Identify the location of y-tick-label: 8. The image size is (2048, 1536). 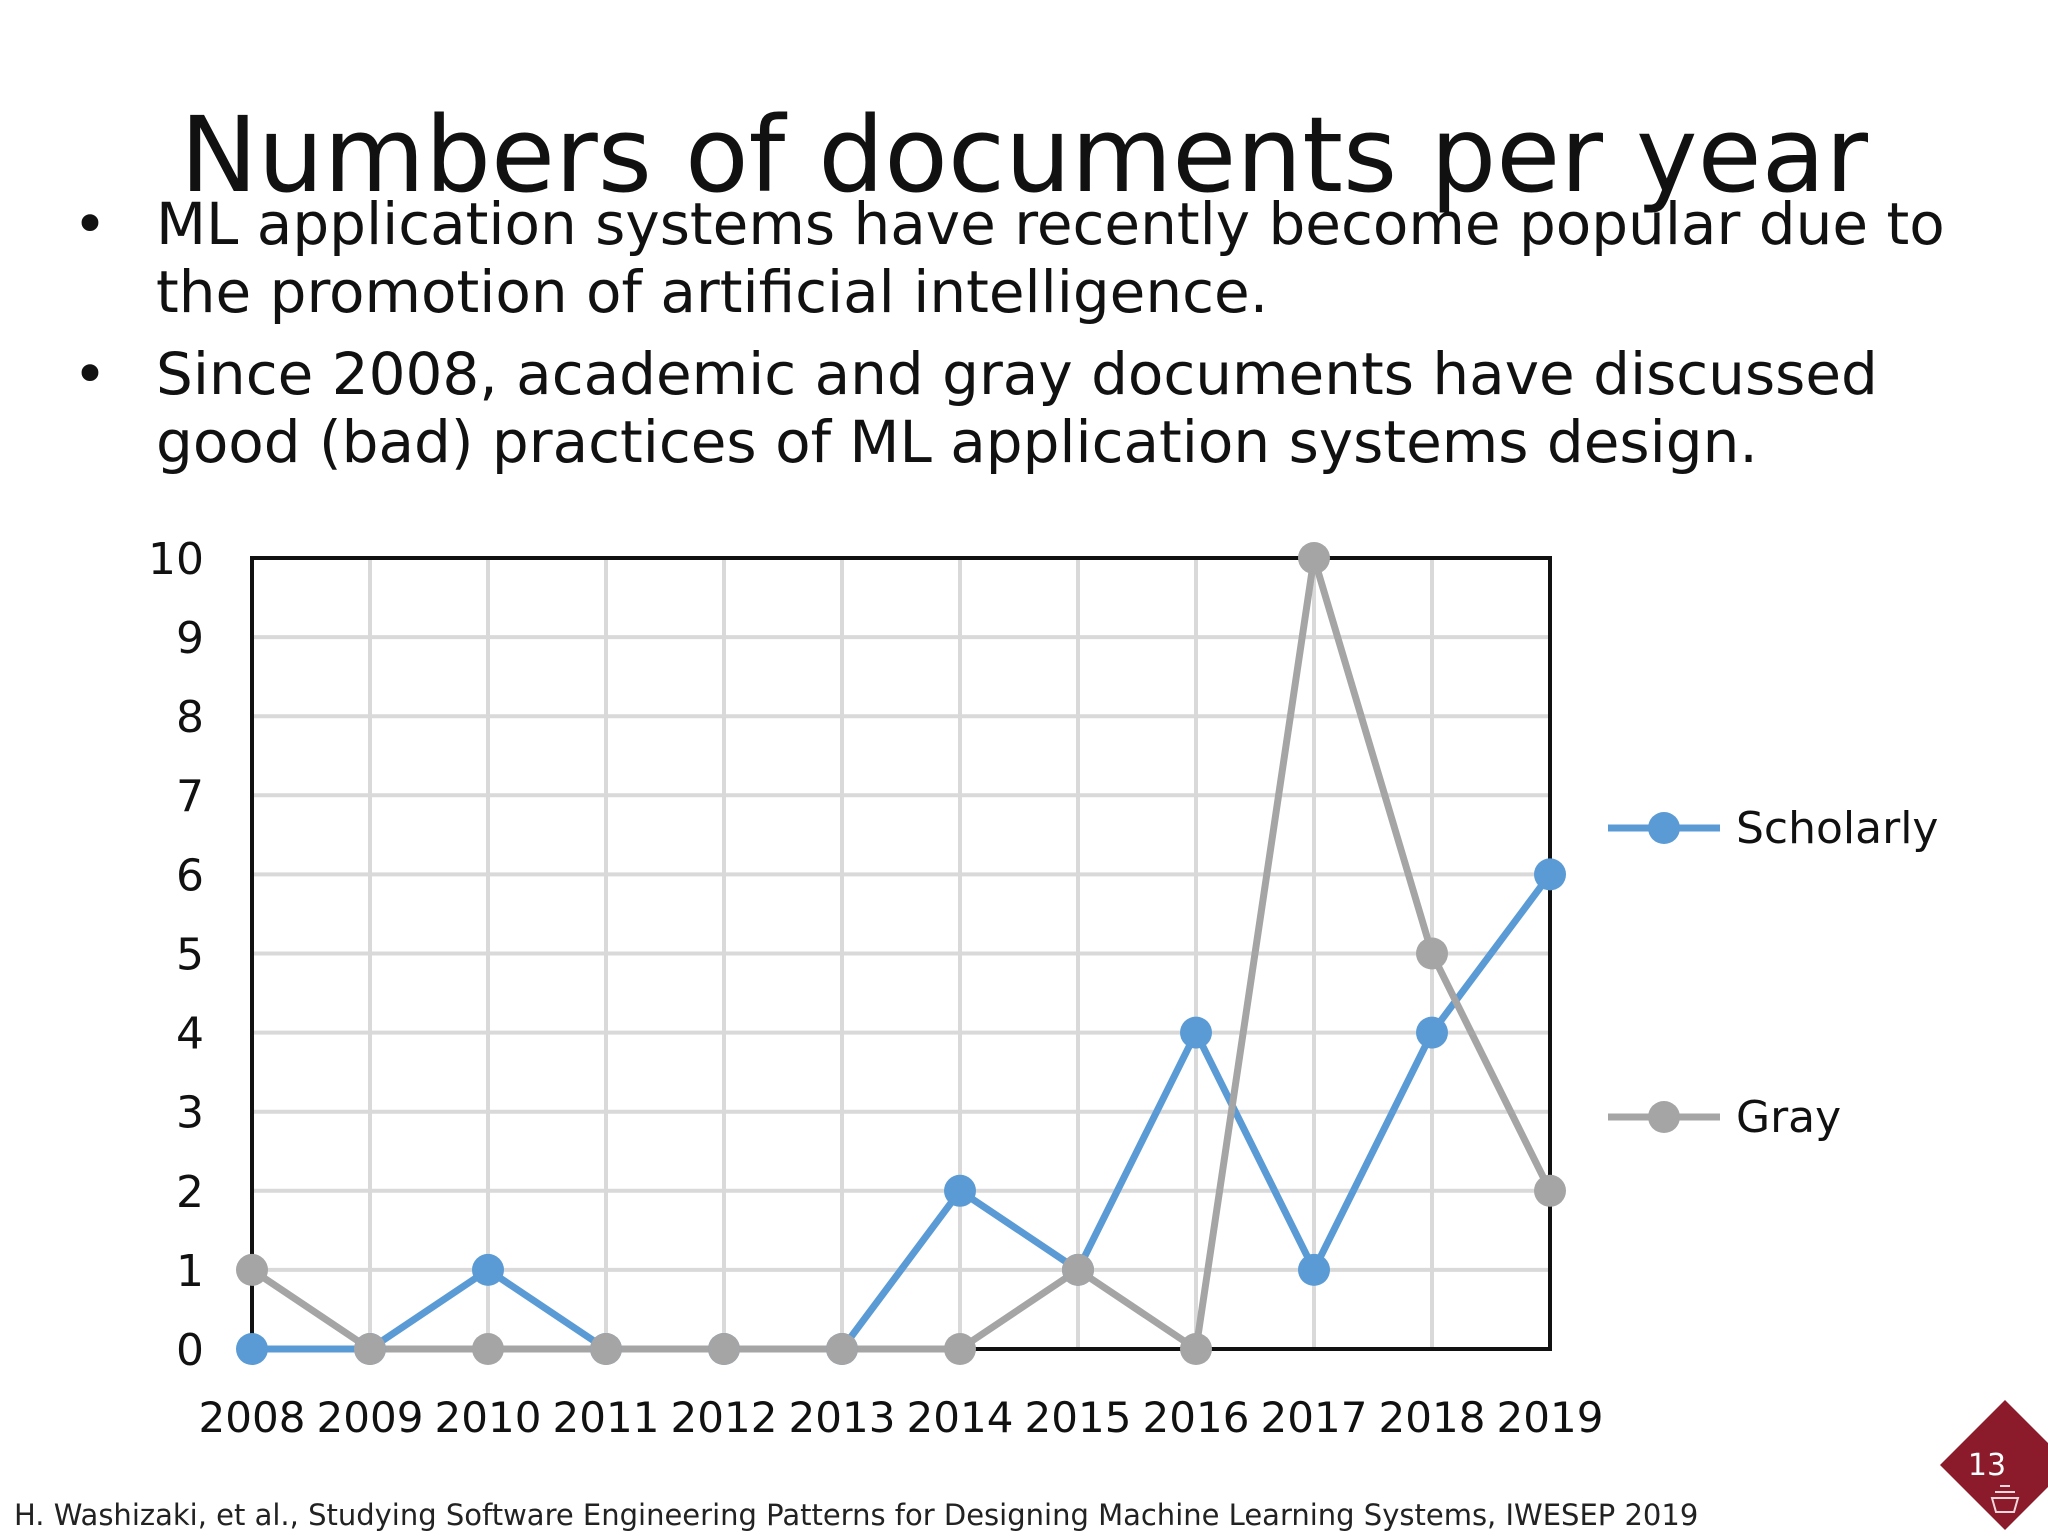
(190, 717).